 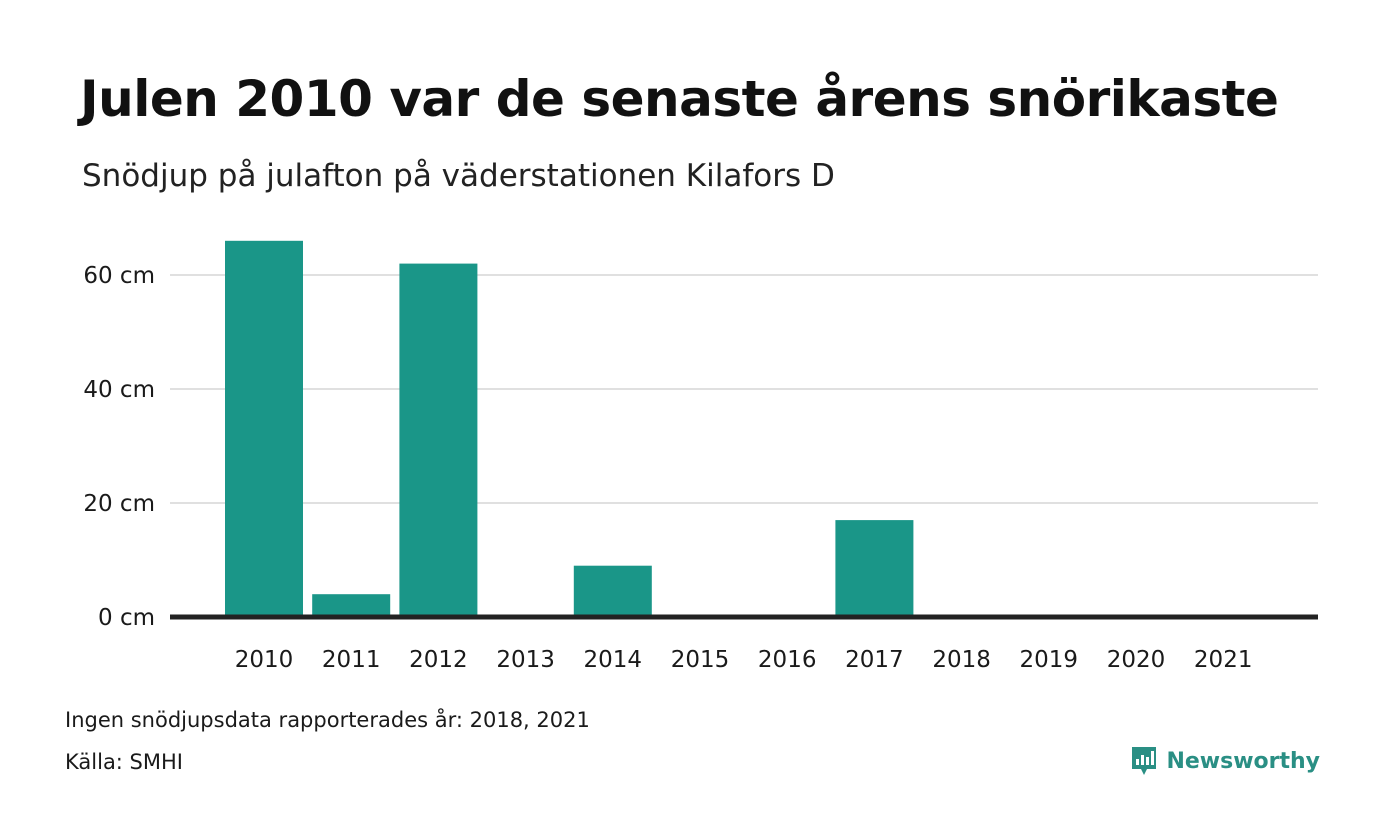 I want to click on brand-logo: Newsworthy, so click(x=1225, y=761).